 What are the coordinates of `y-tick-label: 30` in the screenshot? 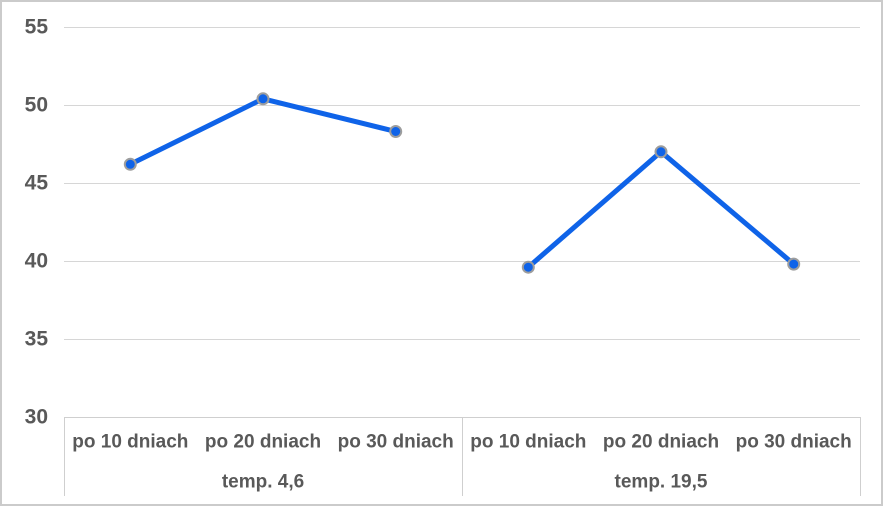 It's located at (36, 417).